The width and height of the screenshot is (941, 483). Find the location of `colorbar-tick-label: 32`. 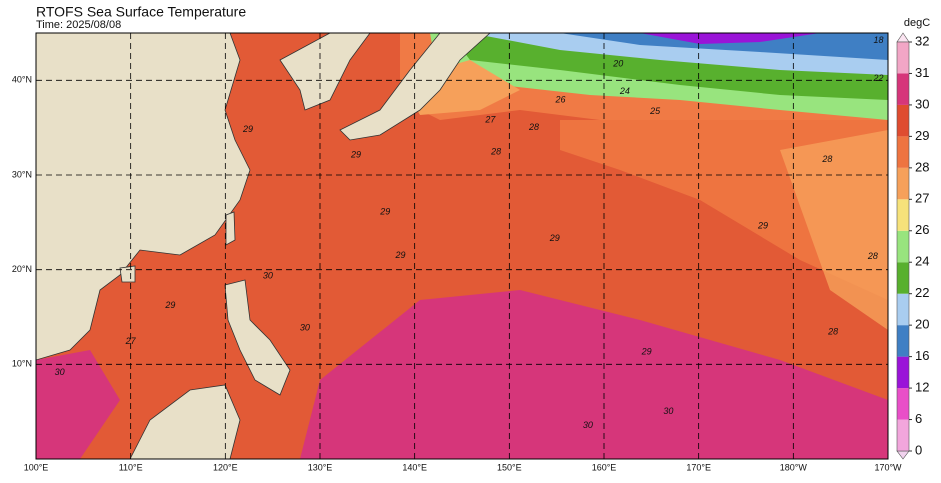

colorbar-tick-label: 32 is located at coordinates (922, 40).